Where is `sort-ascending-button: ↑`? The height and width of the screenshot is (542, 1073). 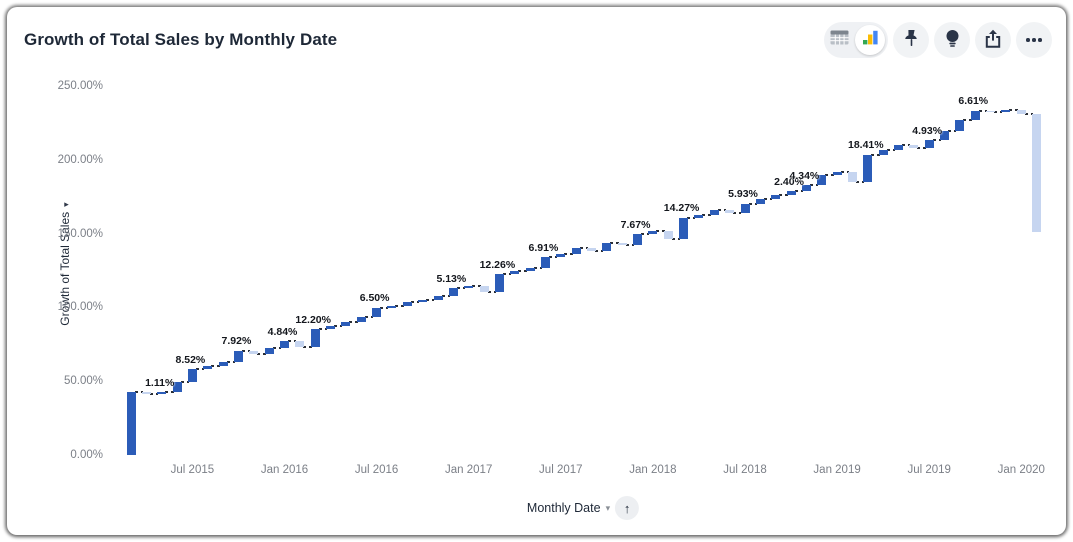 sort-ascending-button: ↑ is located at coordinates (627, 508).